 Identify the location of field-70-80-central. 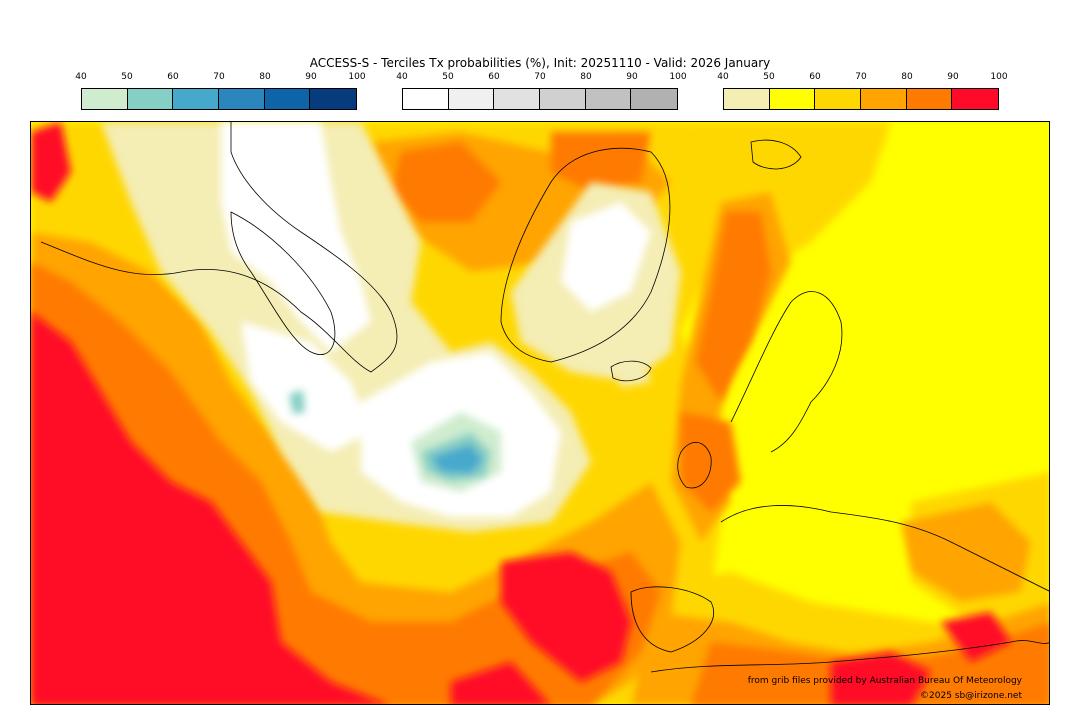
(966, 552).